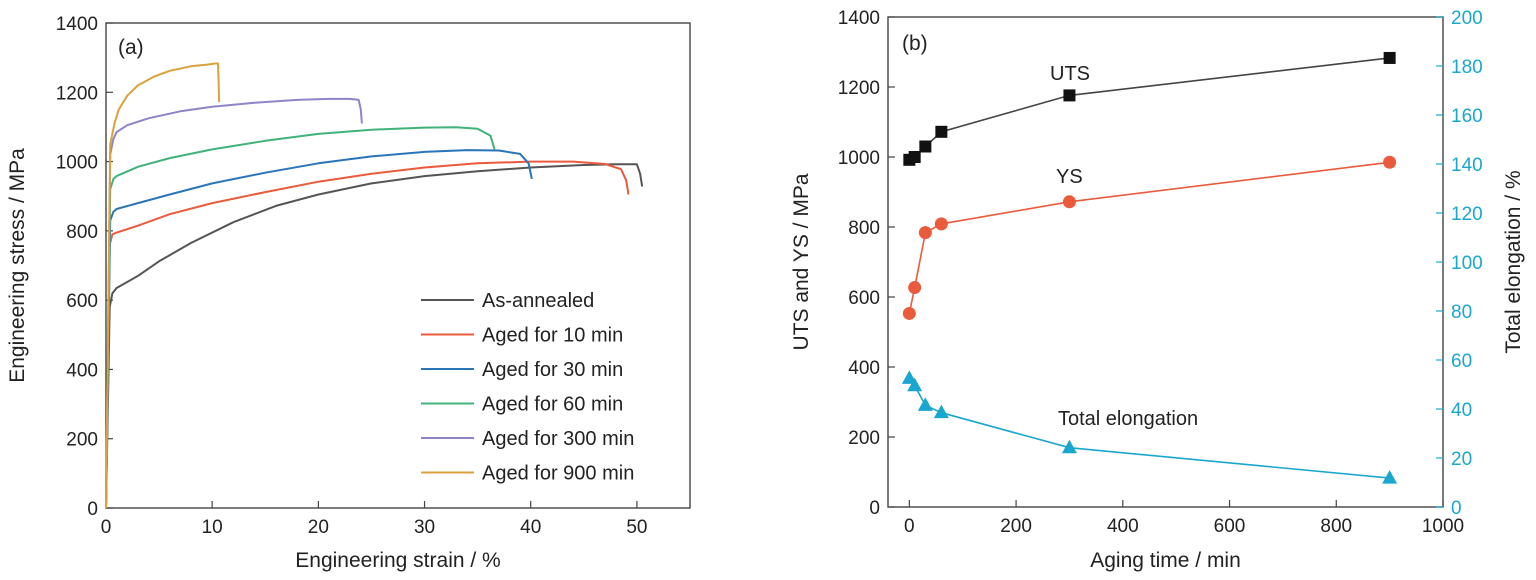 The image size is (1536, 580). I want to click on y-axis-label-a: Engineering stress / MPa, so click(17, 265).